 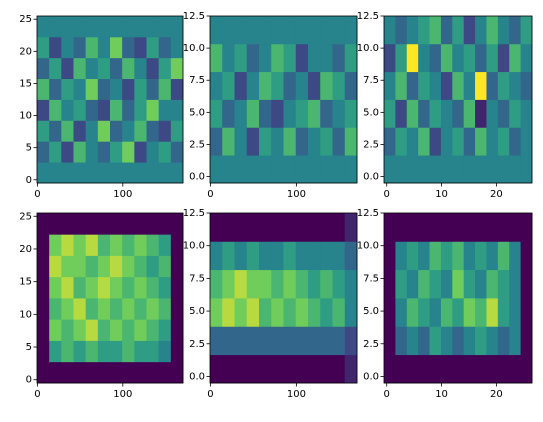 What do you see at coordinates (29, 347) in the screenshot?
I see `y-tick-label: 5` at bounding box center [29, 347].